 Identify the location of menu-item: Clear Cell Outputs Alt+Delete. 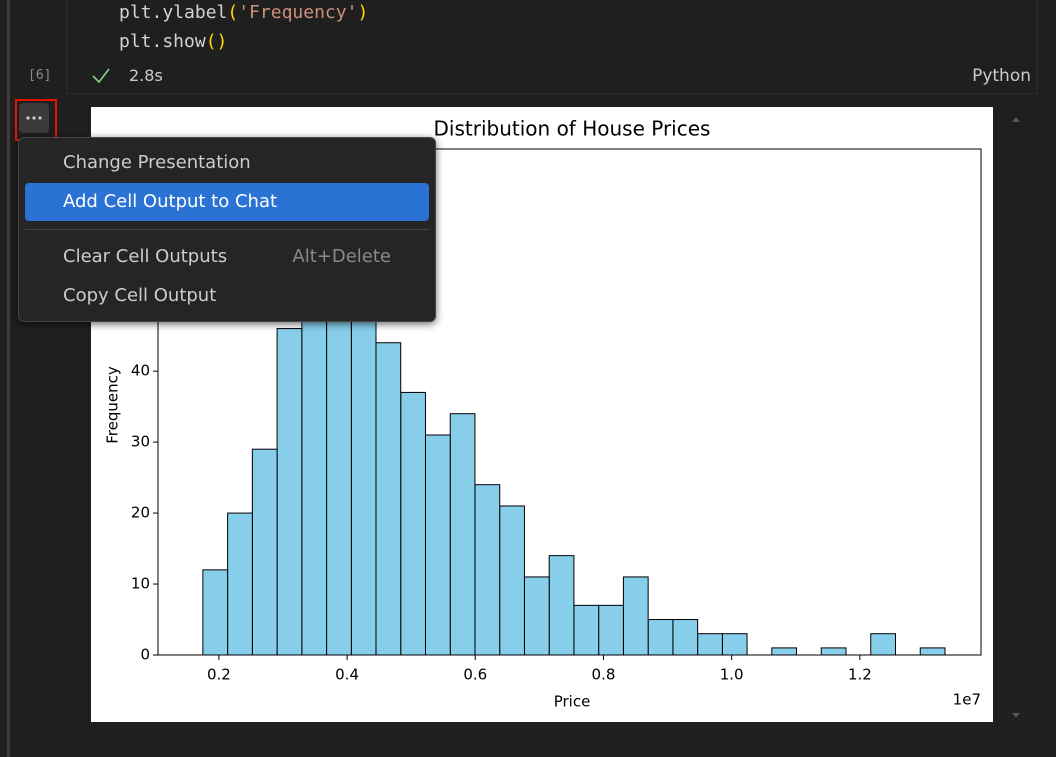
(227, 257).